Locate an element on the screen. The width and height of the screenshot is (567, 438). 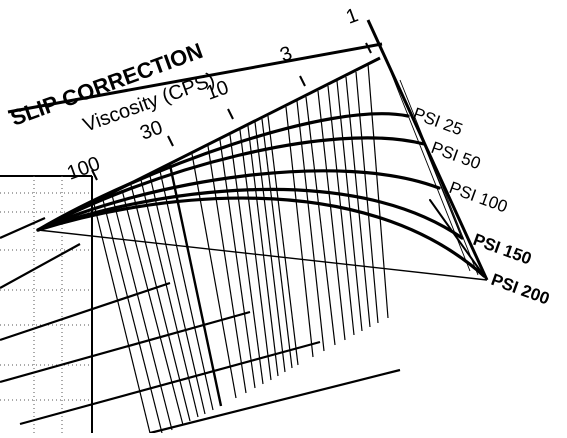
grid-line-major is located at coordinates (195, 285).